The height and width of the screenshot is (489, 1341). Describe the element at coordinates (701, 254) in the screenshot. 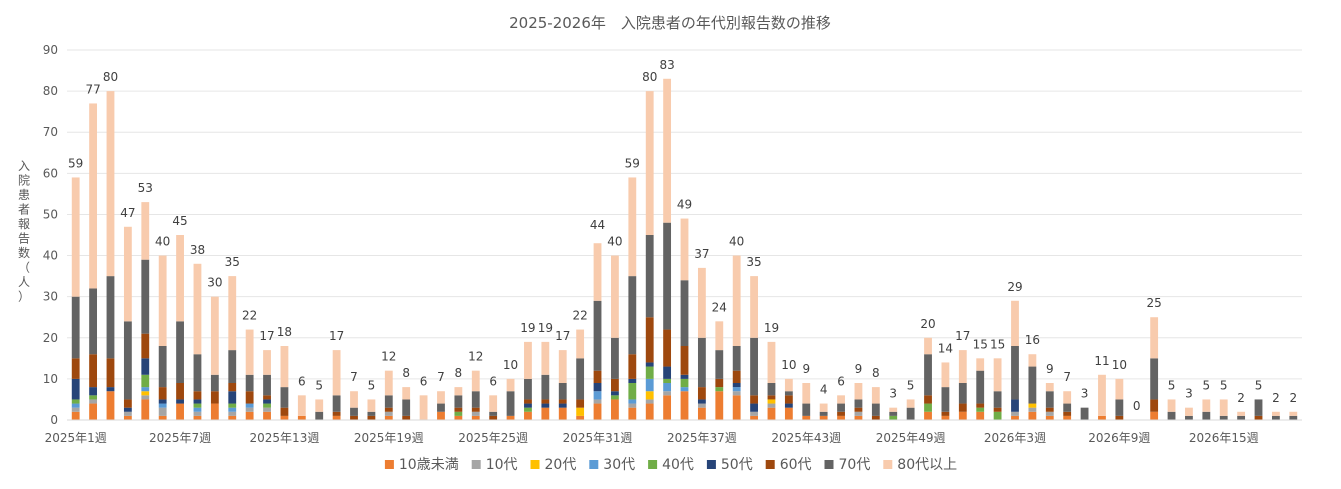

I see `total-label: 37` at that location.